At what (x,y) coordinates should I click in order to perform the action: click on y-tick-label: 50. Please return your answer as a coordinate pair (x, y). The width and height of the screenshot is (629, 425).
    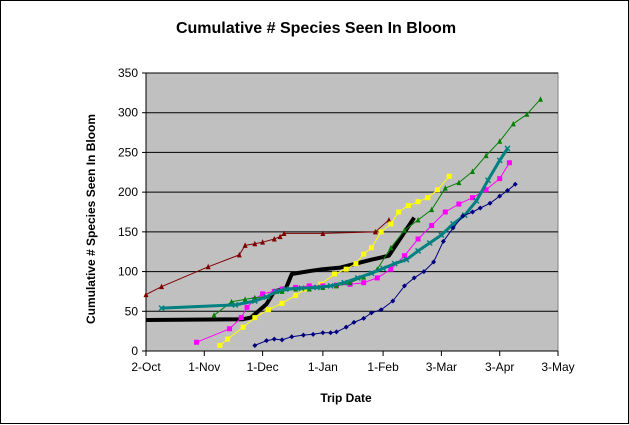
    Looking at the image, I should click on (132, 311).